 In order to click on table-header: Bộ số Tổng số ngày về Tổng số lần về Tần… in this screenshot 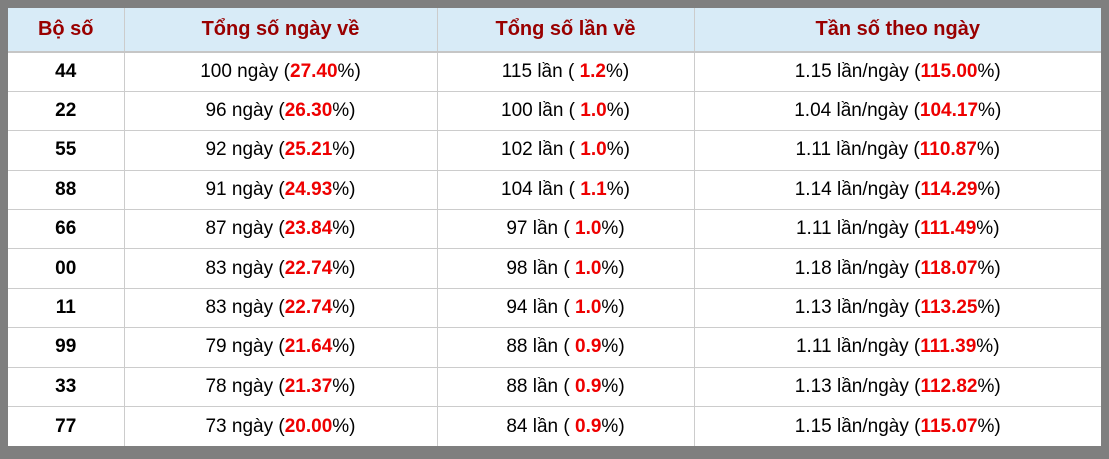, I will do `click(554, 30)`.